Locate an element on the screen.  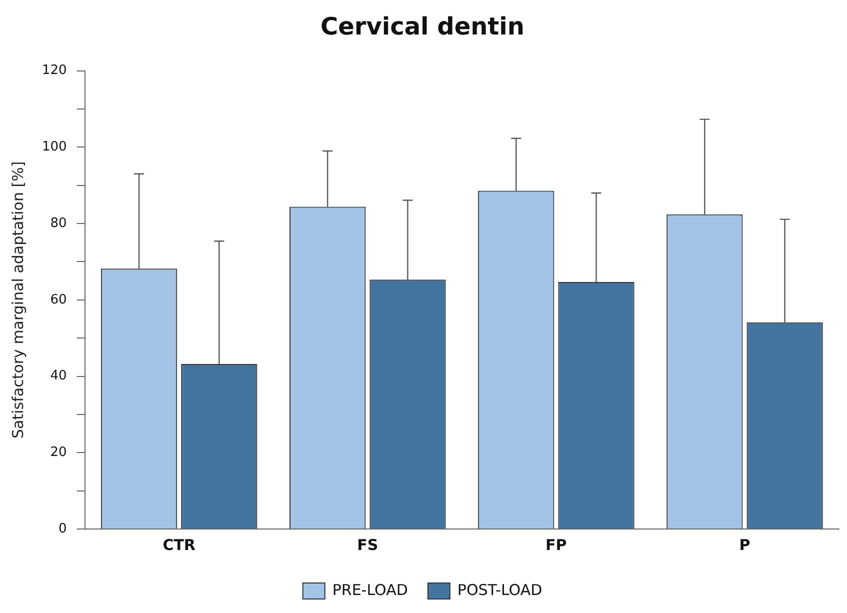
chart-title: Cervical dentin is located at coordinates (422, 26).